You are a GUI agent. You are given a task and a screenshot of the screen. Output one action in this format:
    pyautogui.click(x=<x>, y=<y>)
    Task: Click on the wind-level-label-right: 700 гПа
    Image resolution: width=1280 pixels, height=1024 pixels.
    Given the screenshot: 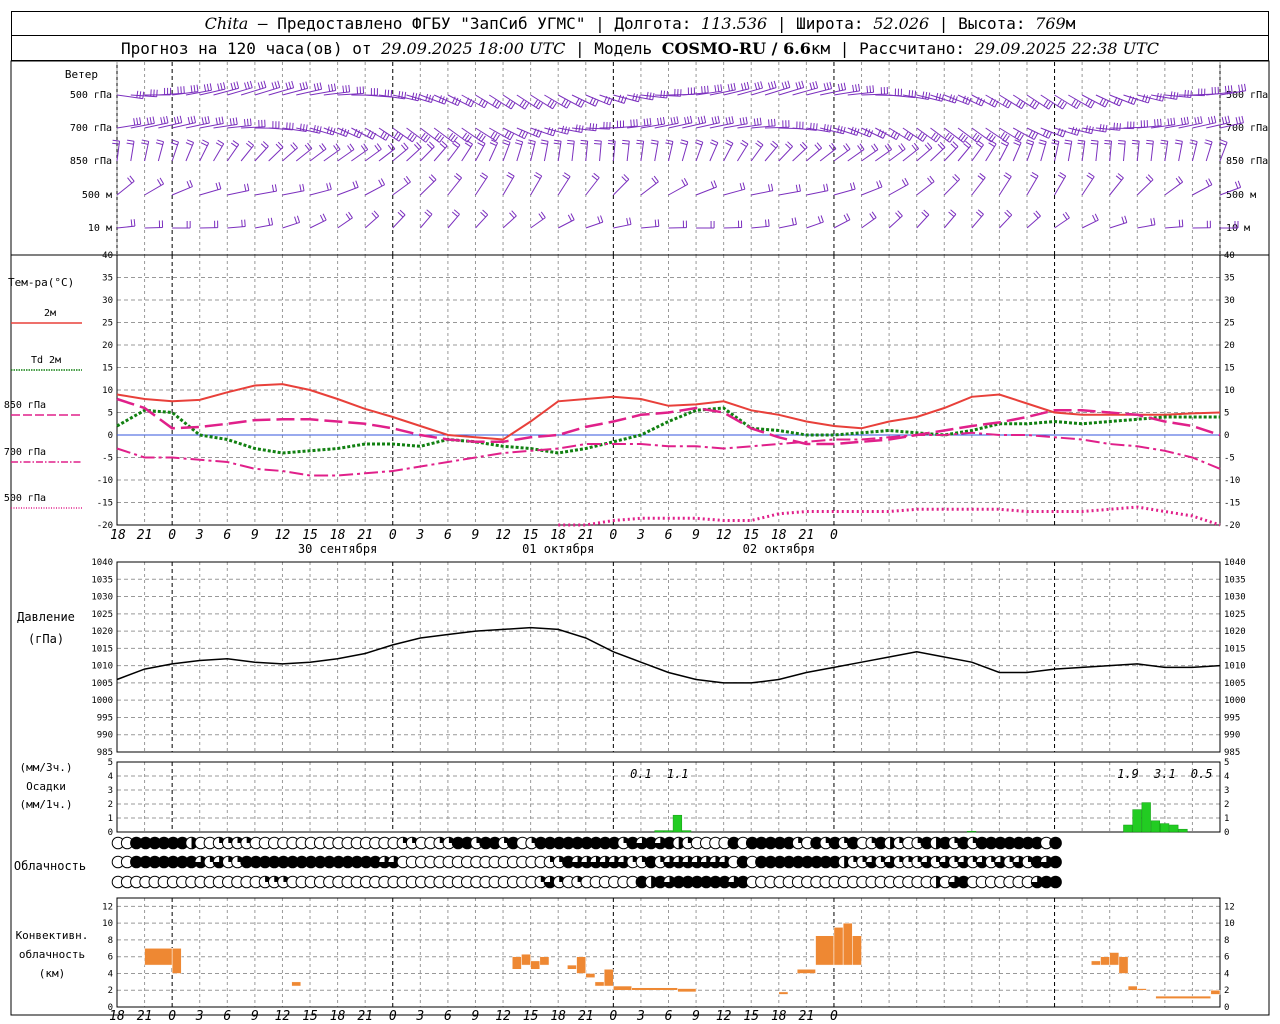 What is the action you would take?
    pyautogui.click(x=1247, y=128)
    